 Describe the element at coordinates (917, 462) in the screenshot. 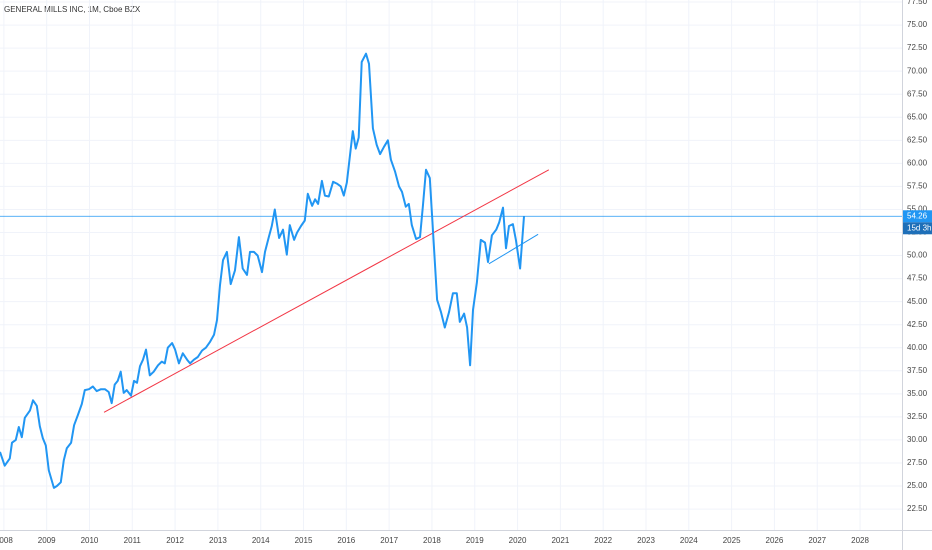

I see `y-tick-label: 27.50` at that location.